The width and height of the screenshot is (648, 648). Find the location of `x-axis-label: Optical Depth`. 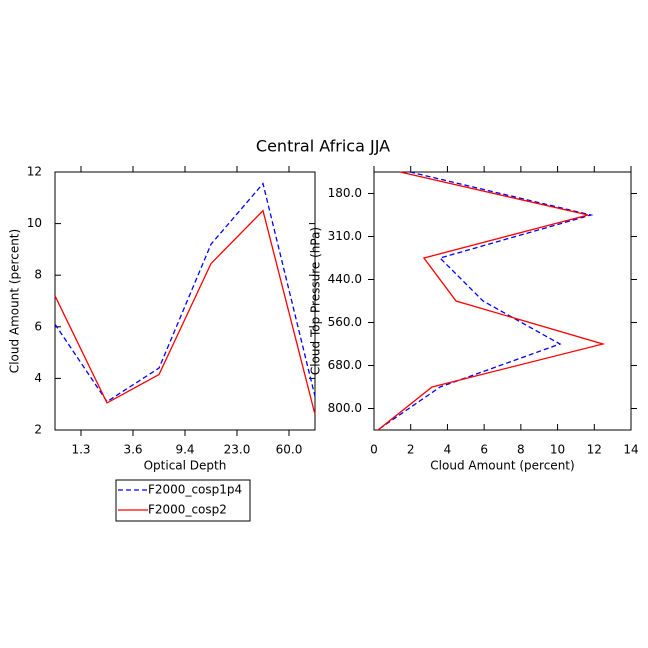

x-axis-label: Optical Depth is located at coordinates (185, 466).